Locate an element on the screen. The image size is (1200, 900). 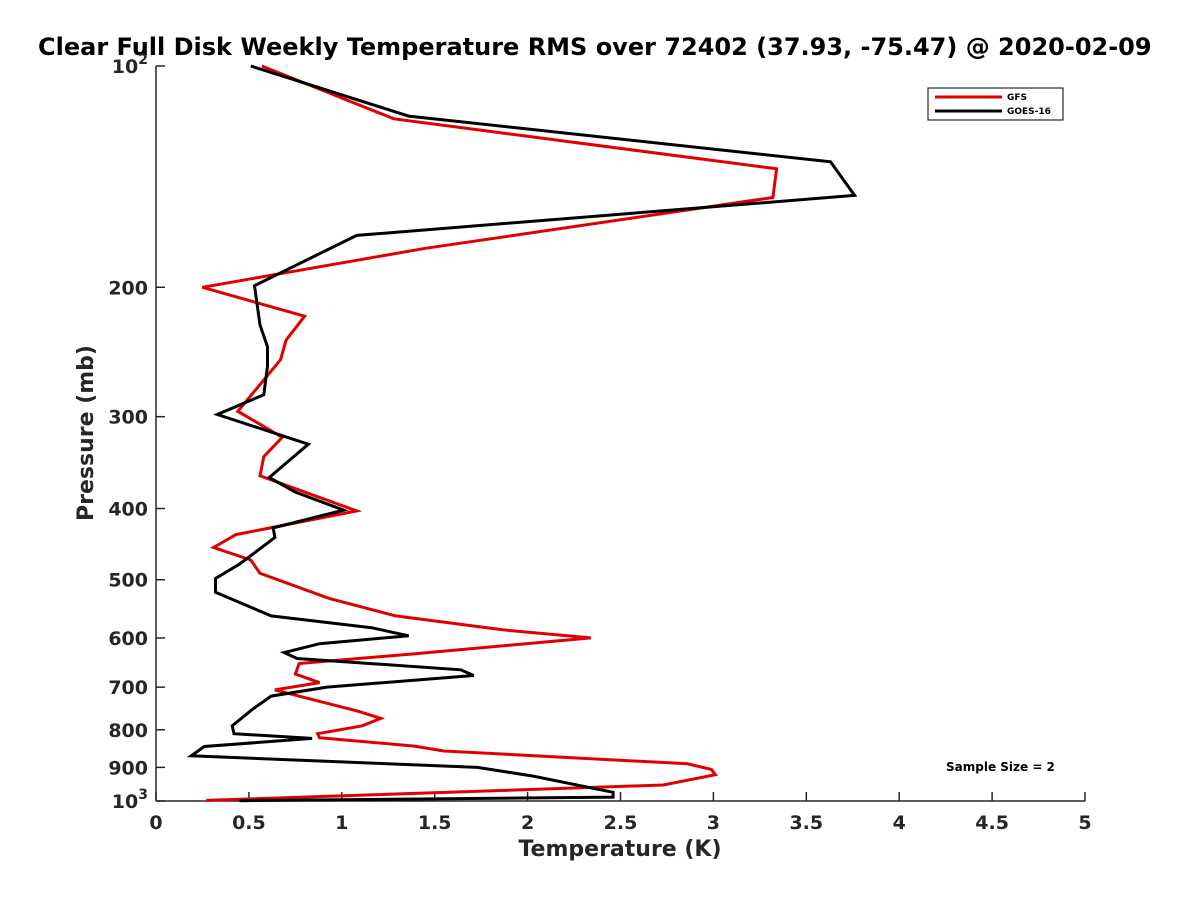
y-tick-label: 10³ is located at coordinates (130, 800).